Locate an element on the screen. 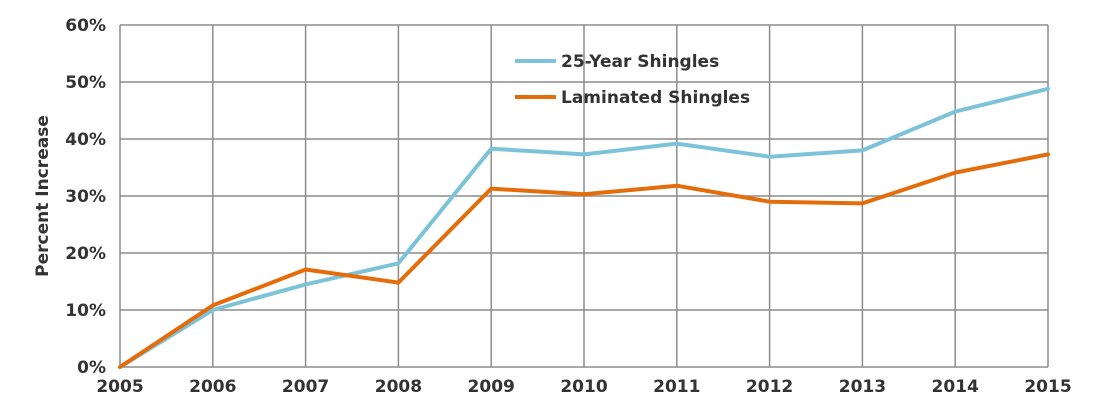  y-tick-label: 50% is located at coordinates (85, 83).